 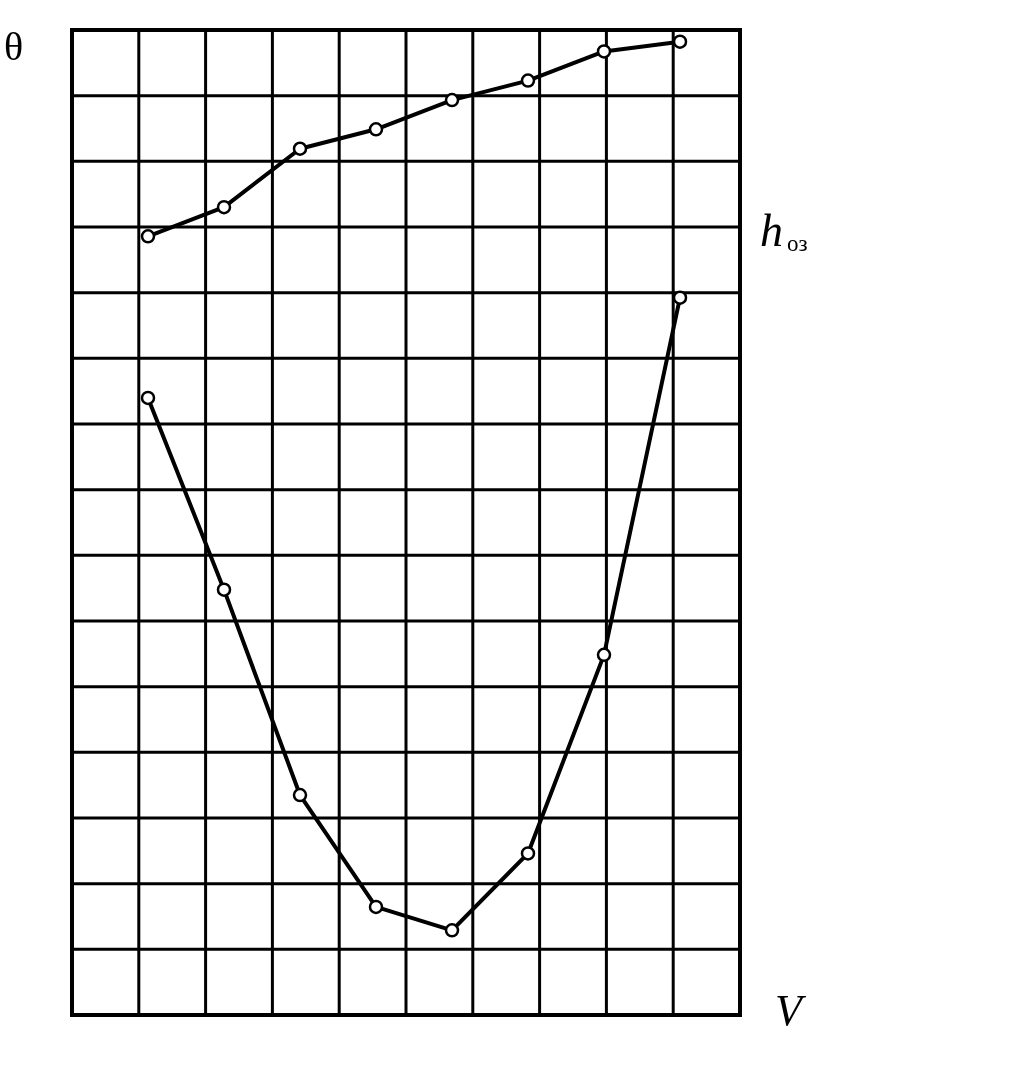 What do you see at coordinates (791, 1010) in the screenshot?
I see `x-axis-title: V` at bounding box center [791, 1010].